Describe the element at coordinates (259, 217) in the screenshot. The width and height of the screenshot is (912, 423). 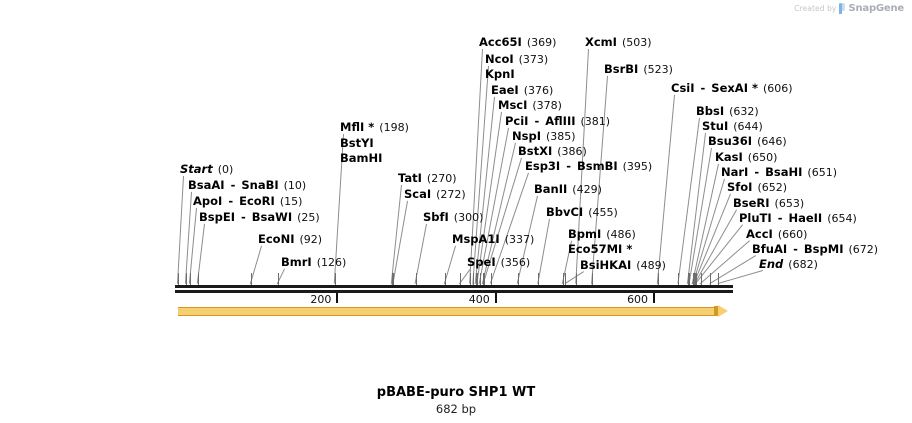
I see `enzyme-label-bspei-bsawi: BspEI - BsaWI (25)` at that location.